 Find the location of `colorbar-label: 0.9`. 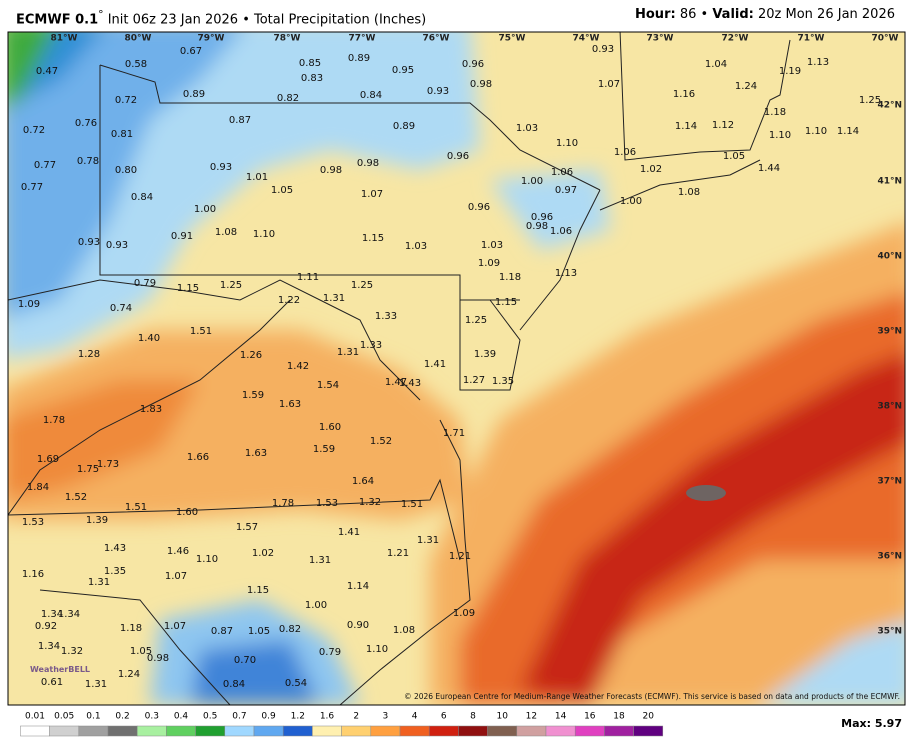

colorbar-label: 0.9 is located at coordinates (268, 717).